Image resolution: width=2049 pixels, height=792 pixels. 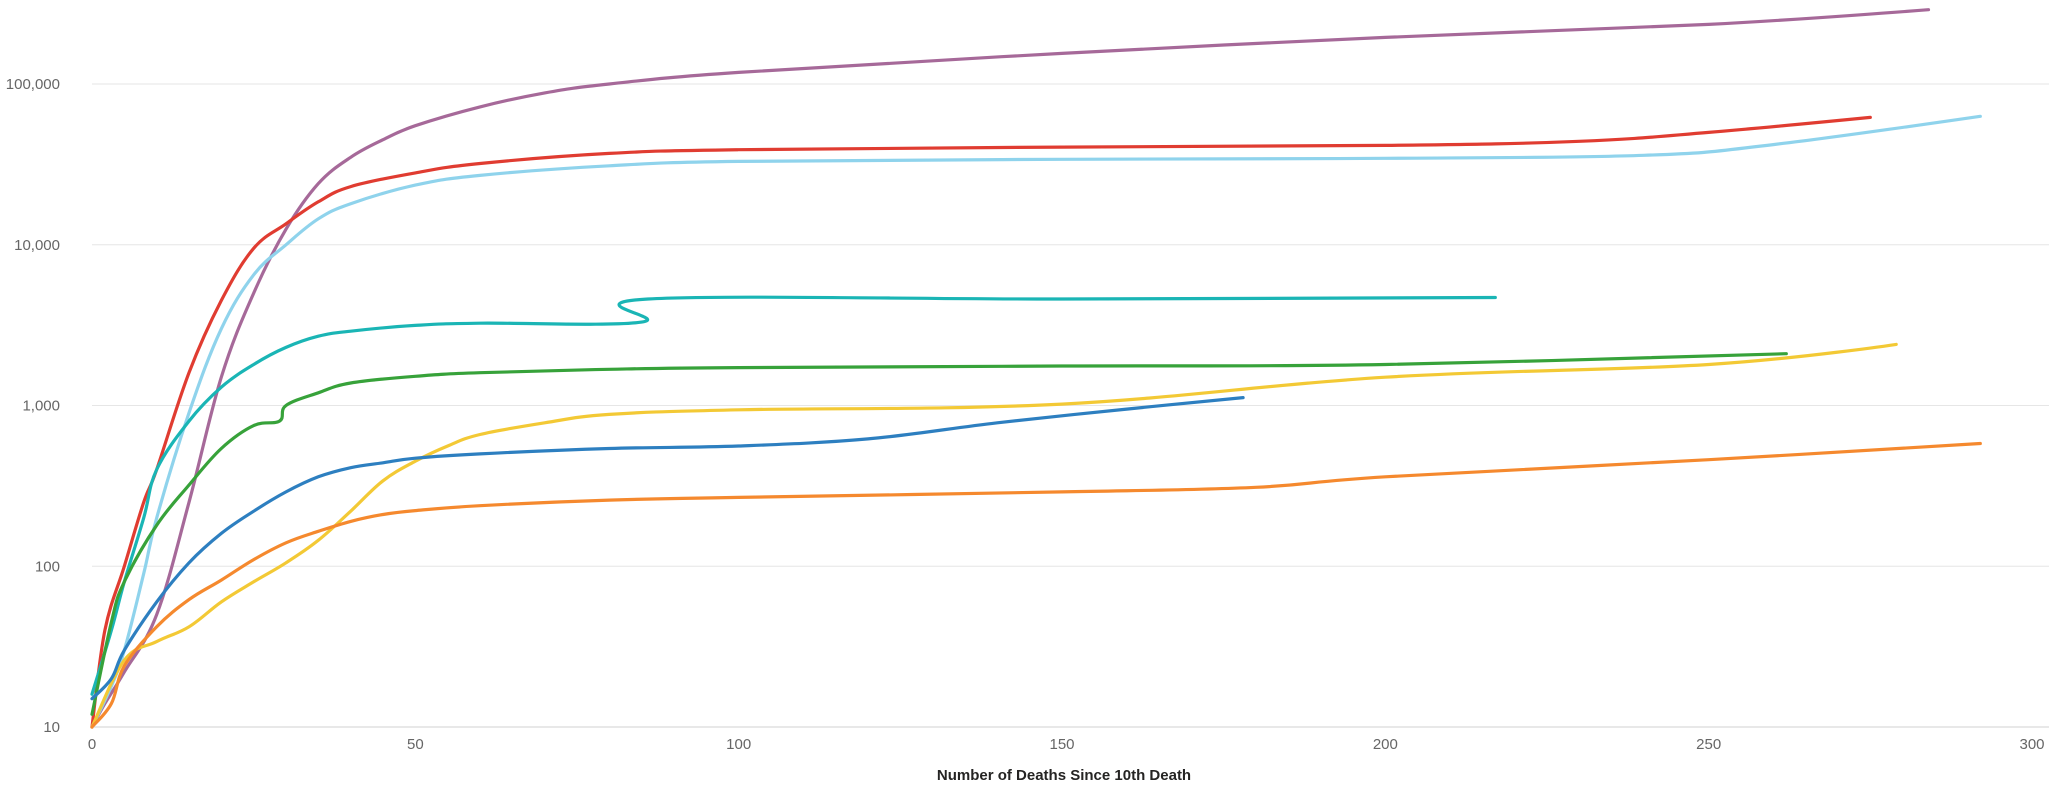 I want to click on x-tick-label: 50, so click(x=415, y=744).